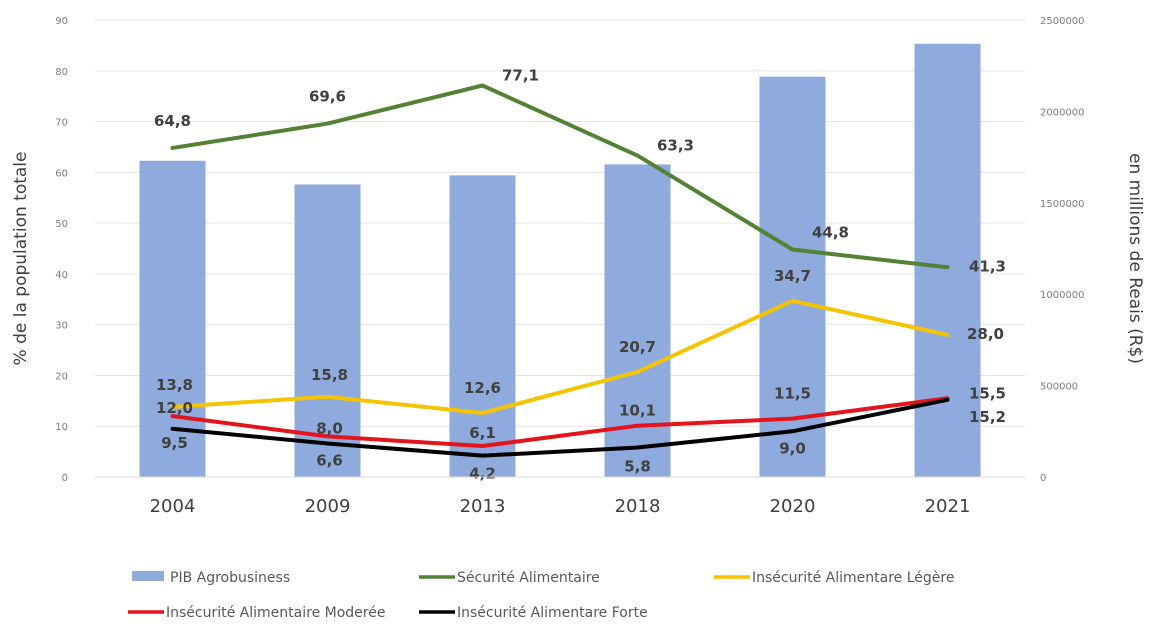 The width and height of the screenshot is (1151, 628). What do you see at coordinates (61, 427) in the screenshot?
I see `y-tick-label: 10` at bounding box center [61, 427].